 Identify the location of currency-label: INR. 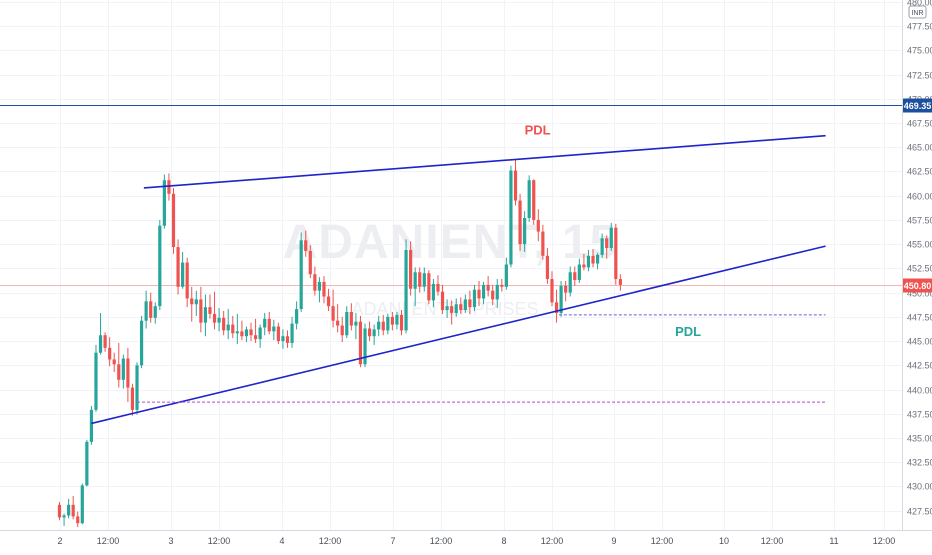
(917, 13).